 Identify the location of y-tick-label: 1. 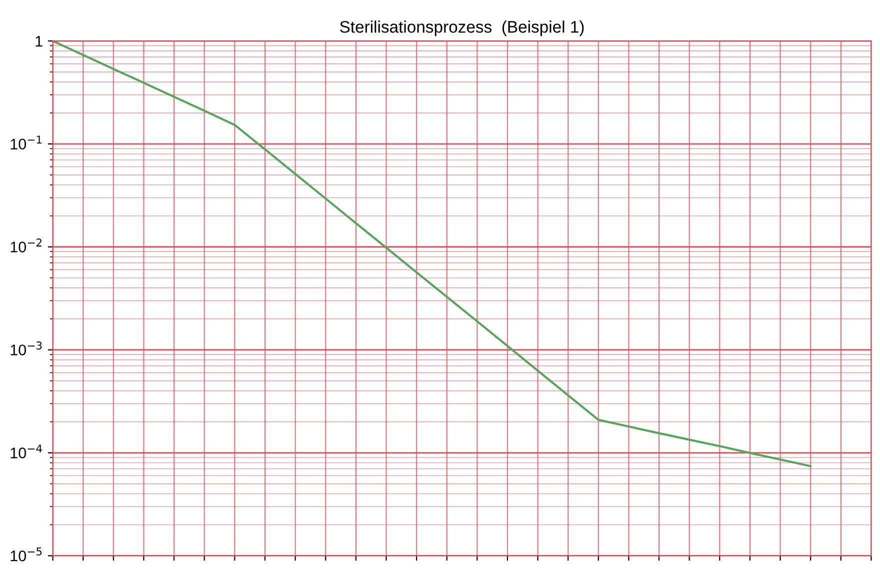
(39, 41).